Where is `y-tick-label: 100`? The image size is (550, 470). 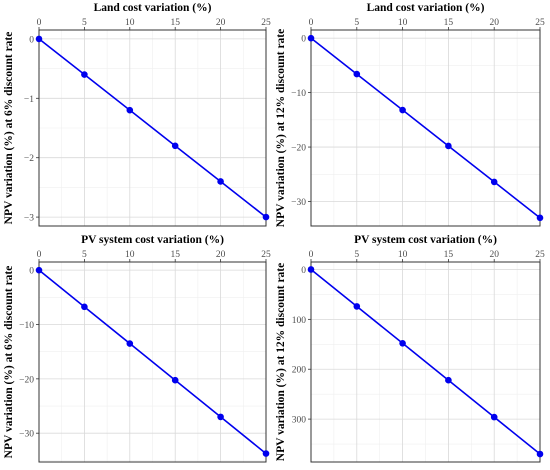 y-tick-label: 100 is located at coordinates (299, 321).